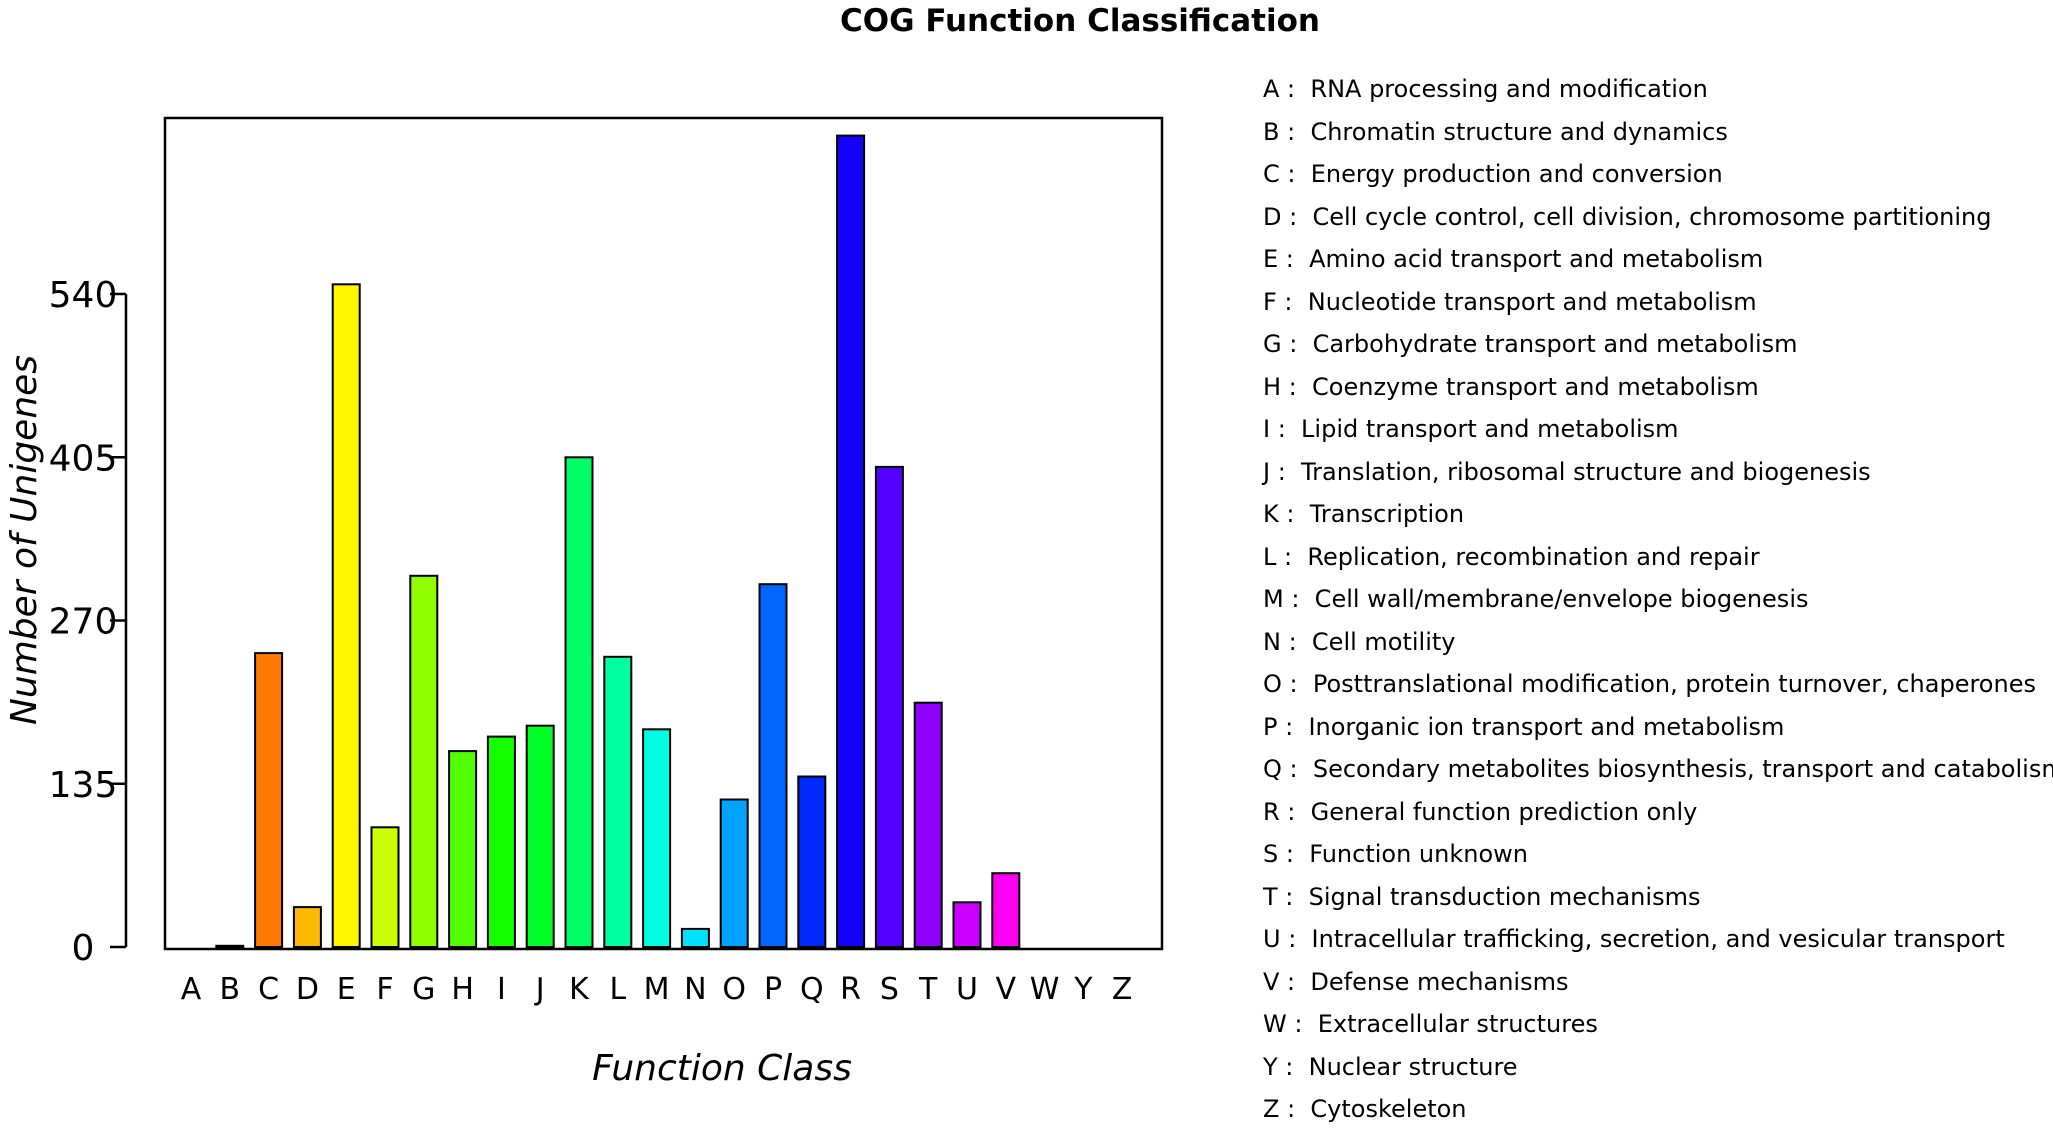 The width and height of the screenshot is (2053, 1129). Describe the element at coordinates (307, 989) in the screenshot. I see `x-tick-label: D` at that location.